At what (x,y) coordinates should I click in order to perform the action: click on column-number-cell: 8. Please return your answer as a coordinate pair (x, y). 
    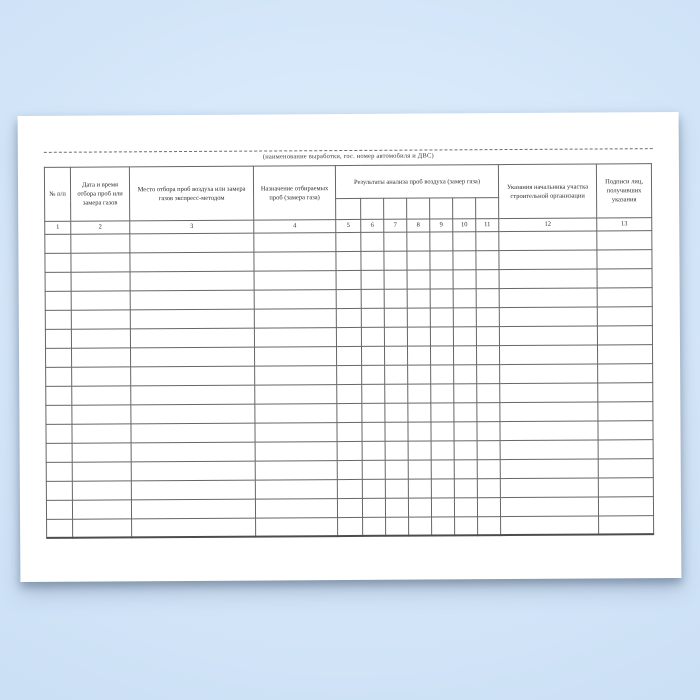
    Looking at the image, I should click on (418, 225).